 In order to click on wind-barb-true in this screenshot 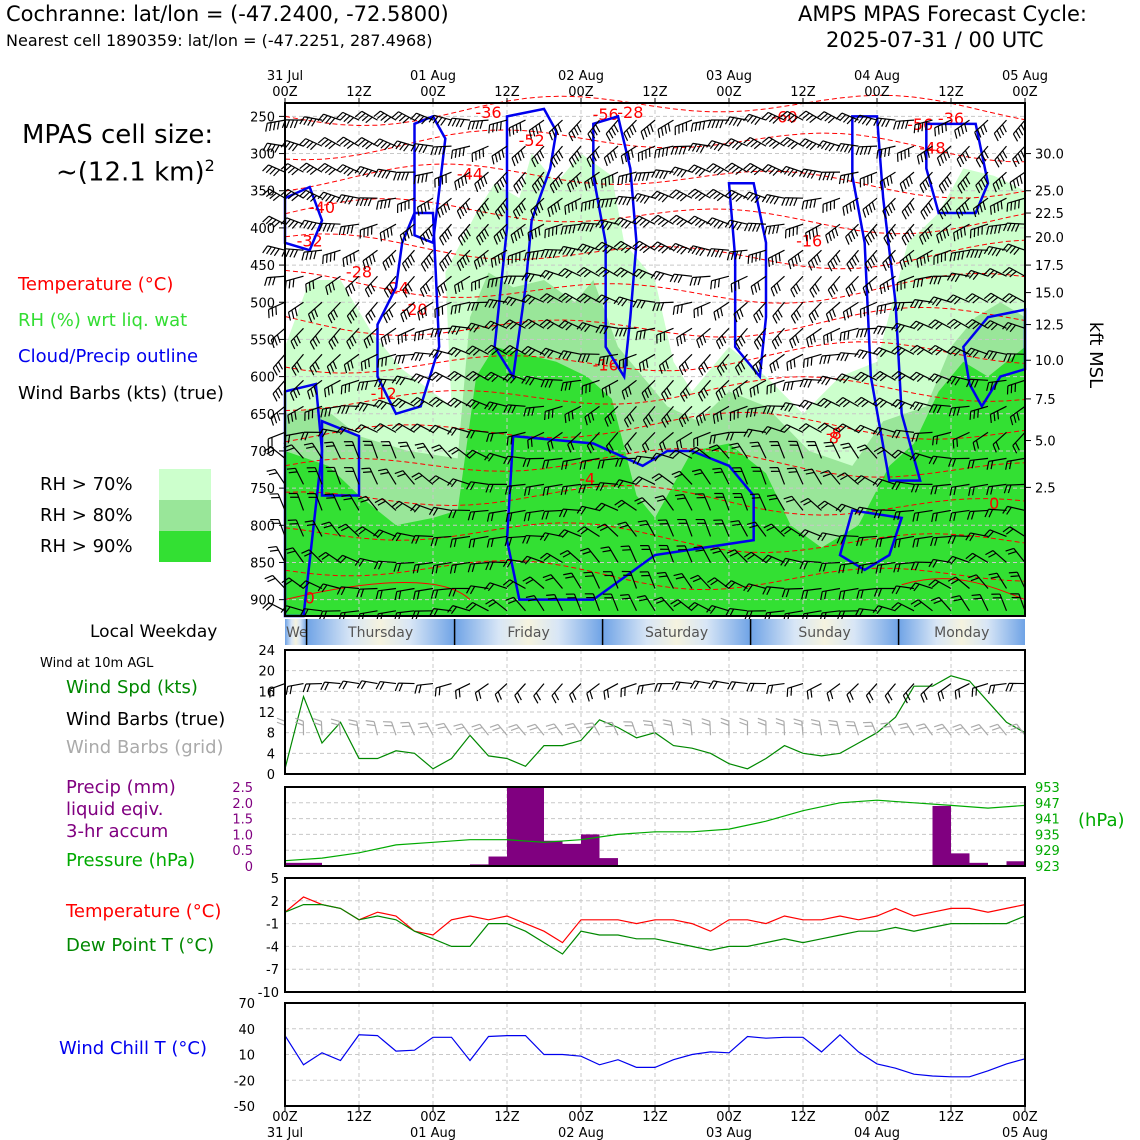, I will do `click(539, 693)`.